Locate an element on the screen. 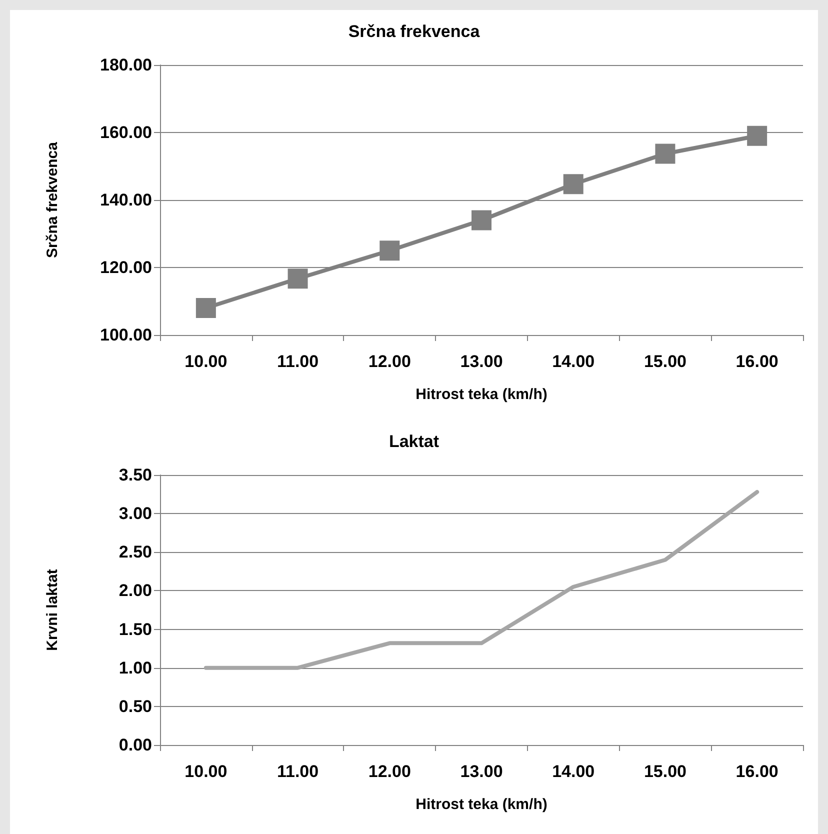 Image resolution: width=828 pixels, height=834 pixels. y-tick-label: 140.00 is located at coordinates (126, 200).